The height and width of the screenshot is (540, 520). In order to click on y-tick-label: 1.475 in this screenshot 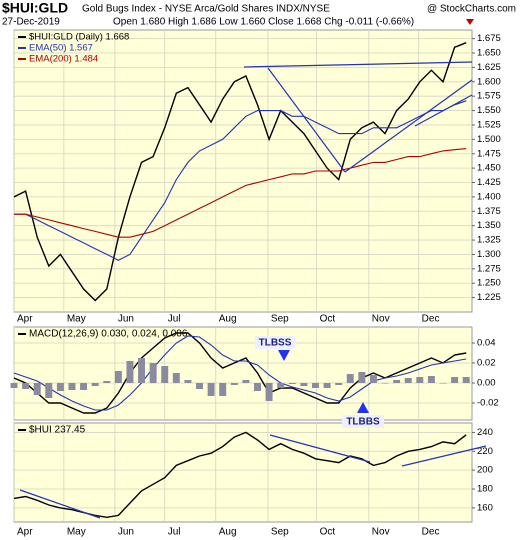, I will do `click(489, 153)`.